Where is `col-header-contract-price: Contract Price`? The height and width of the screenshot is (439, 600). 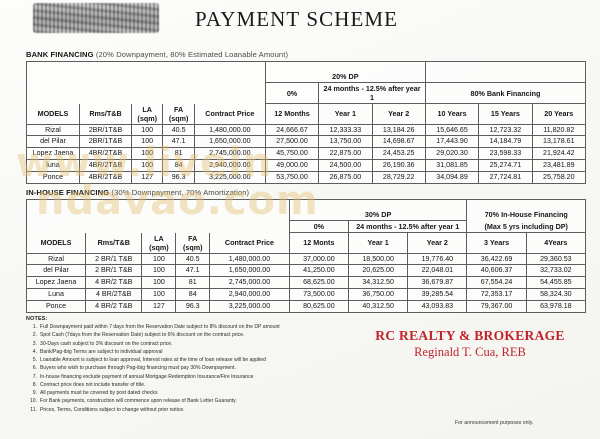 col-header-contract-price: Contract Price is located at coordinates (249, 243).